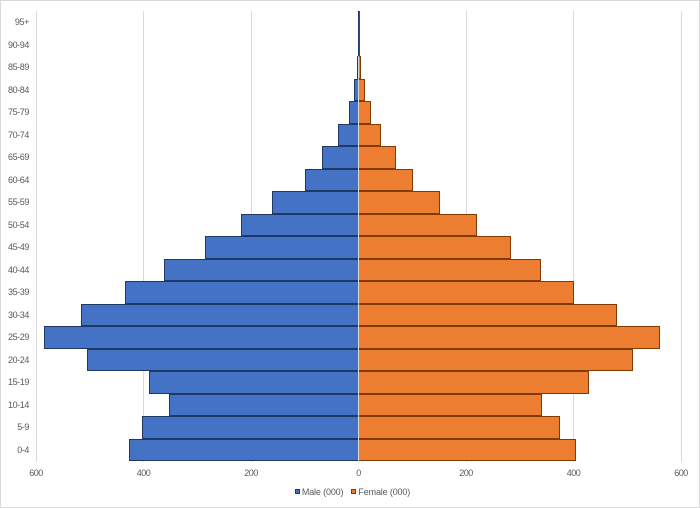 Image resolution: width=700 pixels, height=508 pixels. Describe the element at coordinates (358, 473) in the screenshot. I see `x-tick-0-3: 0` at that location.